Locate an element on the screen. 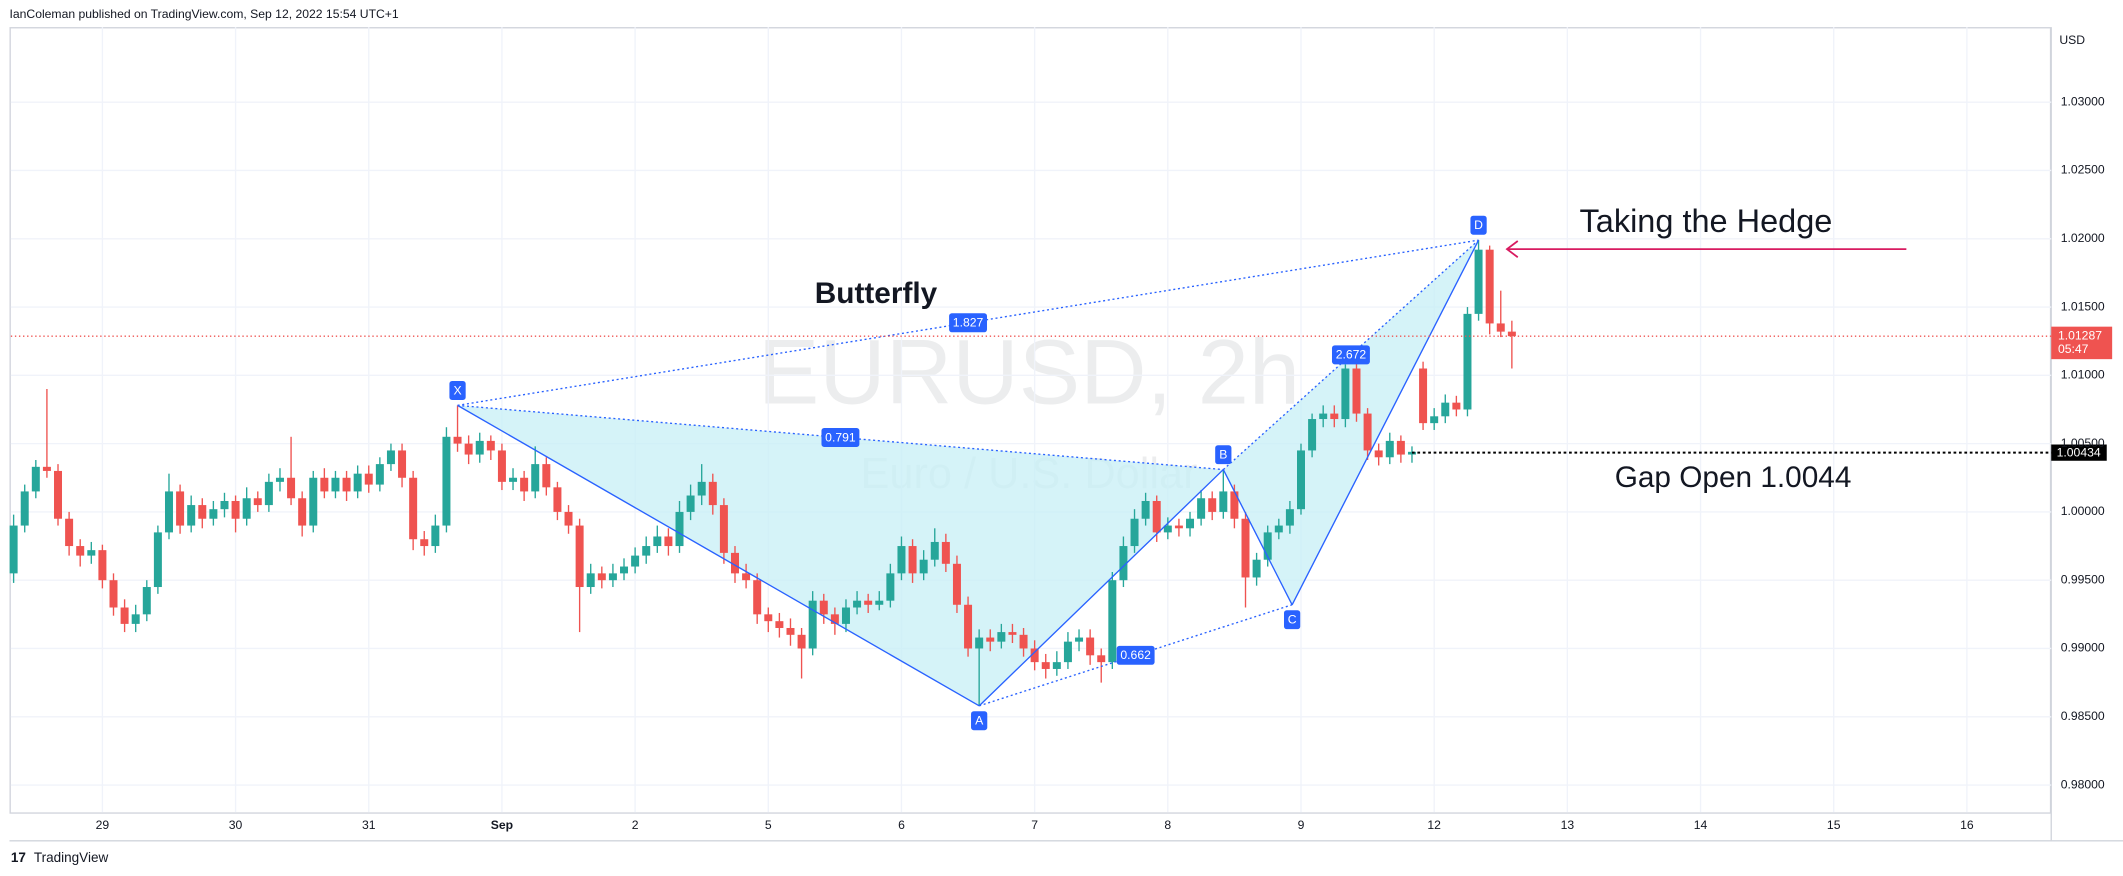 The width and height of the screenshot is (2123, 876). pattern-point-label: A is located at coordinates (979, 721).